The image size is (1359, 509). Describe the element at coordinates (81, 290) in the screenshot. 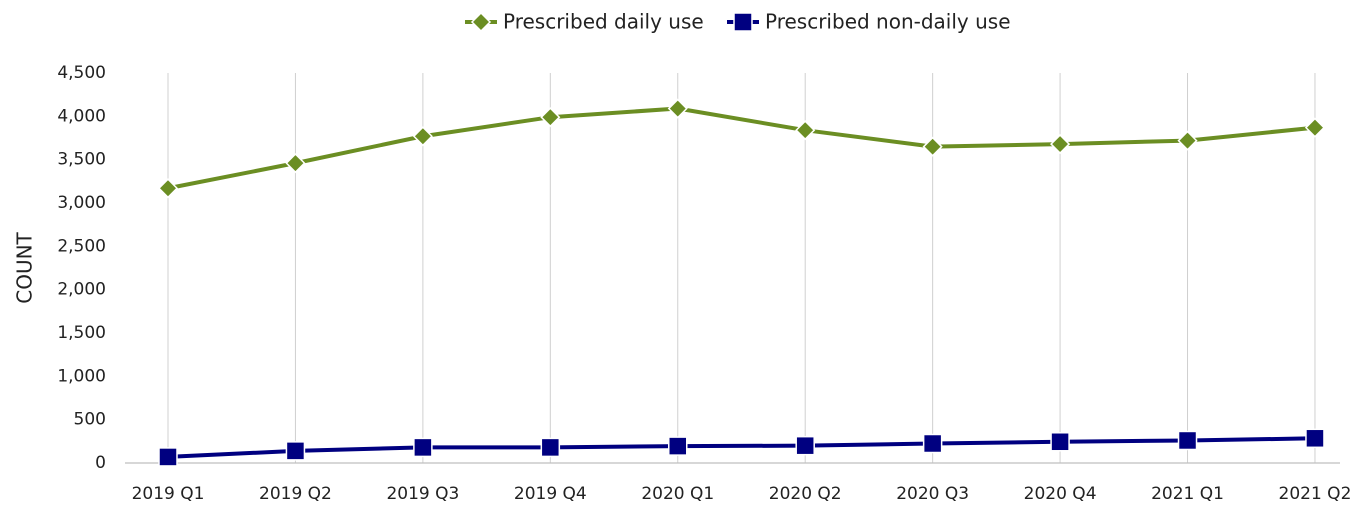

I see `y-tick-label: 2,000` at that location.